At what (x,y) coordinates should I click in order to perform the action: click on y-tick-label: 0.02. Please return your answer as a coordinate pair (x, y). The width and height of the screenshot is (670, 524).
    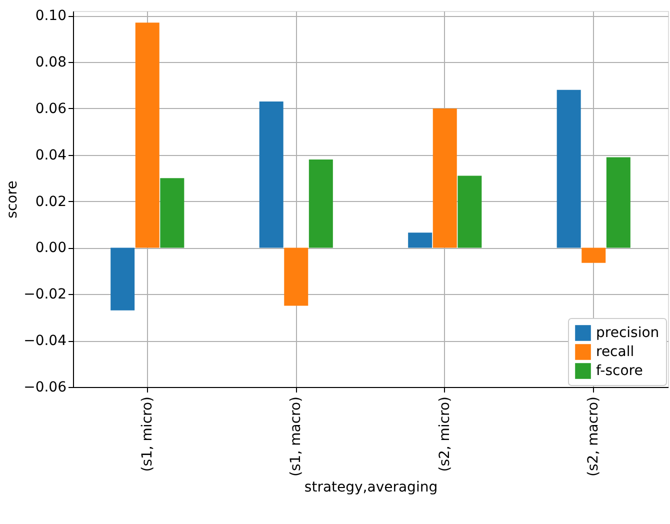
    Looking at the image, I should click on (50, 202).